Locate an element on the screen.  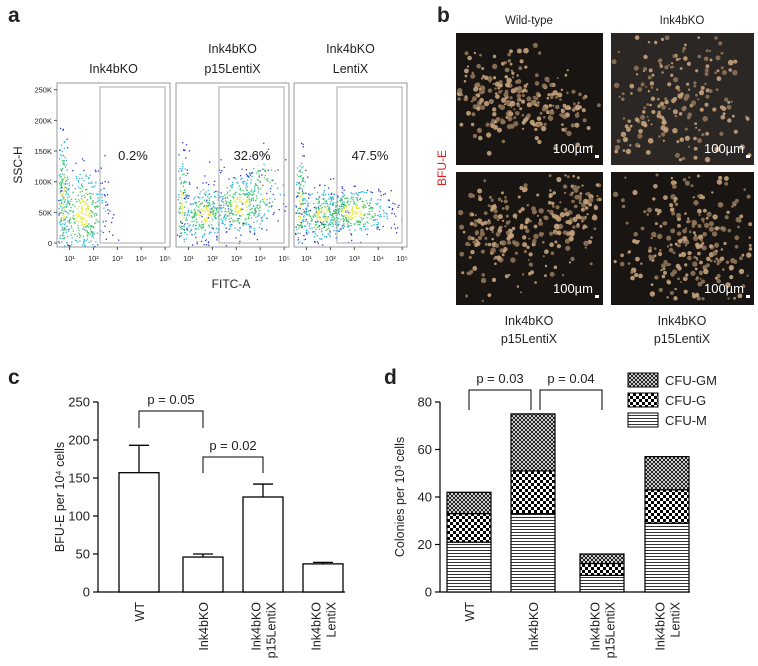
x-tick-label: 10³ is located at coordinates (354, 258).